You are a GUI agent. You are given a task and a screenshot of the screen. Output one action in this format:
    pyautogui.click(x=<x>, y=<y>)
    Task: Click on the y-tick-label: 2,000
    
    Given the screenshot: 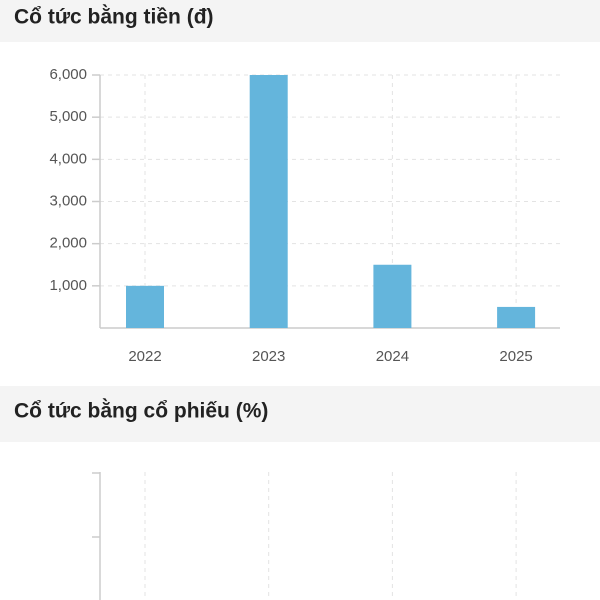 What is the action you would take?
    pyautogui.click(x=68, y=243)
    